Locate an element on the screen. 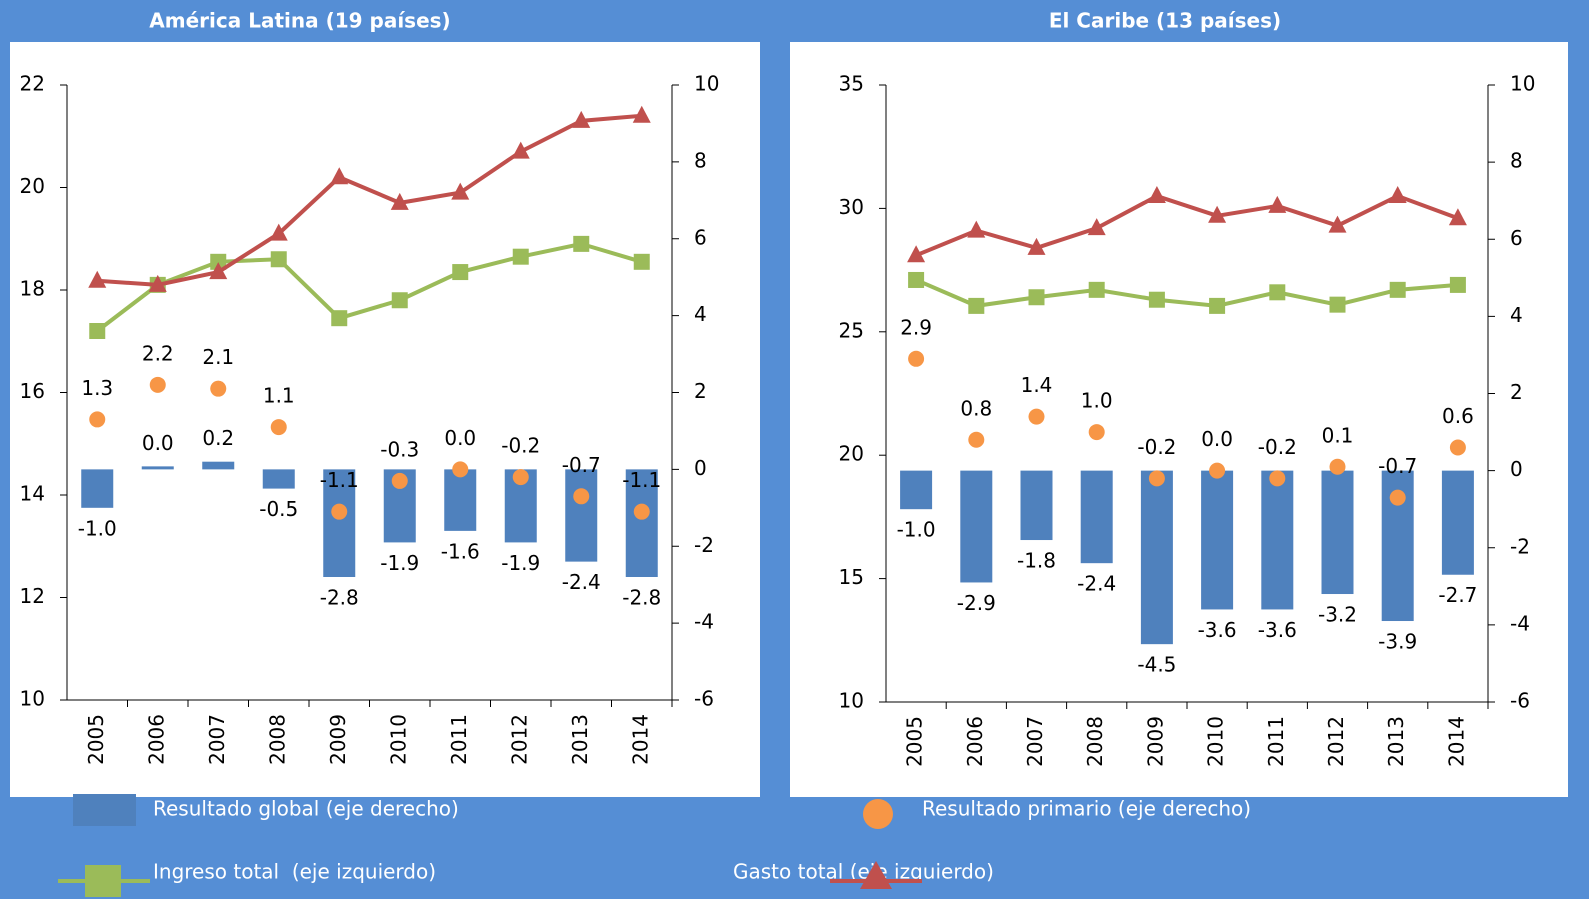 The image size is (1589, 899). dot-label: 2.1 is located at coordinates (218, 357).